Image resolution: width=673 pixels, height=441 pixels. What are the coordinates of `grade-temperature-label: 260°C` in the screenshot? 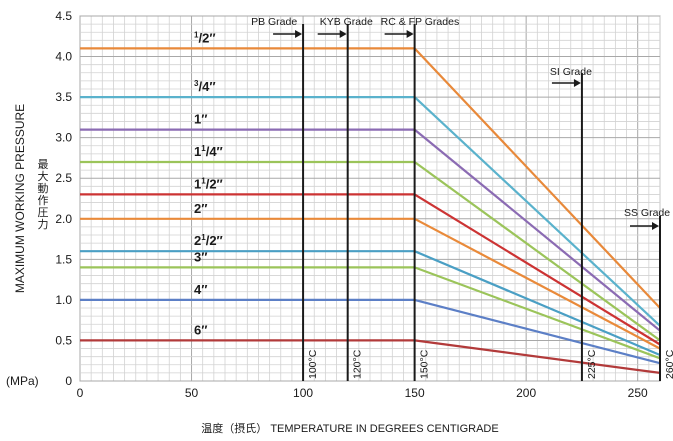 It's located at (668, 364).